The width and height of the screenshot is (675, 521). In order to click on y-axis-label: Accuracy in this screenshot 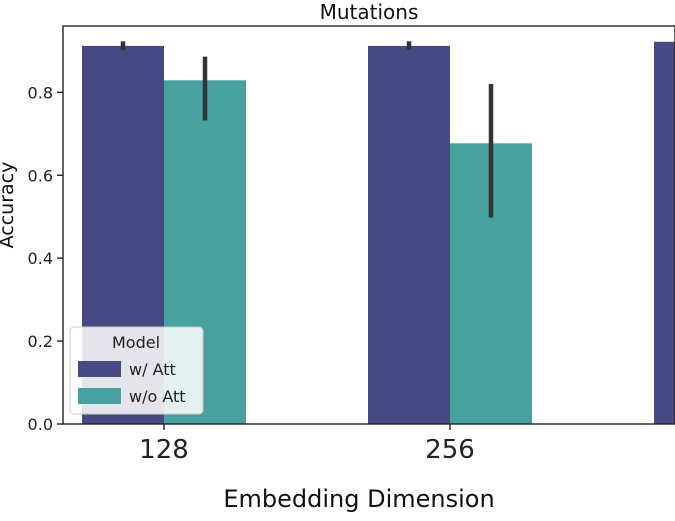, I will do `click(9, 205)`.